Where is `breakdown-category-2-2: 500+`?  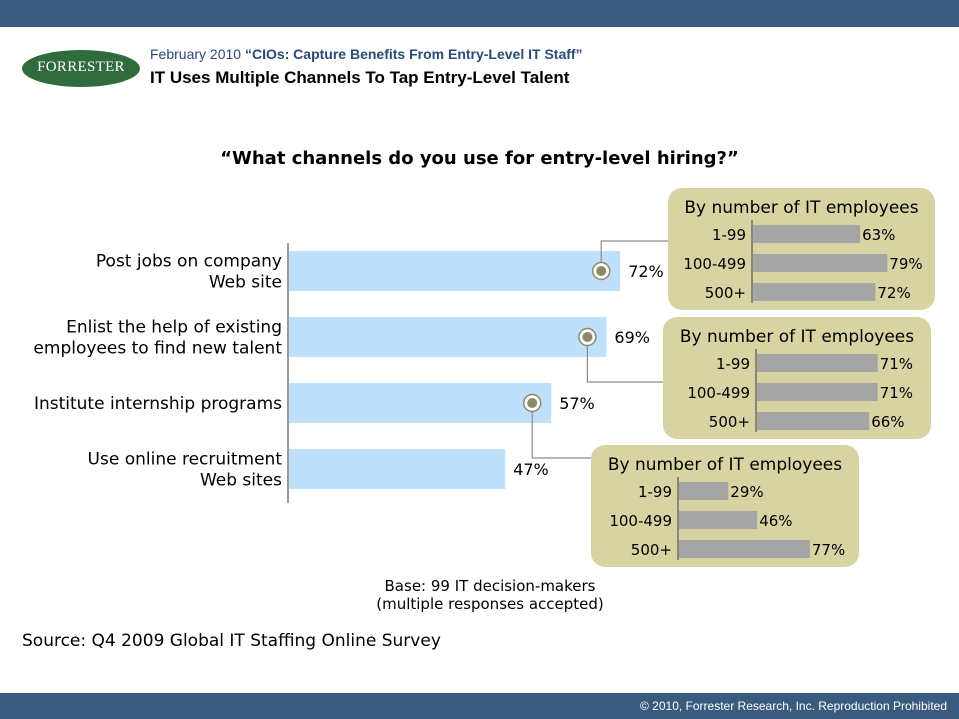
breakdown-category-2-2: 500+ is located at coordinates (651, 550).